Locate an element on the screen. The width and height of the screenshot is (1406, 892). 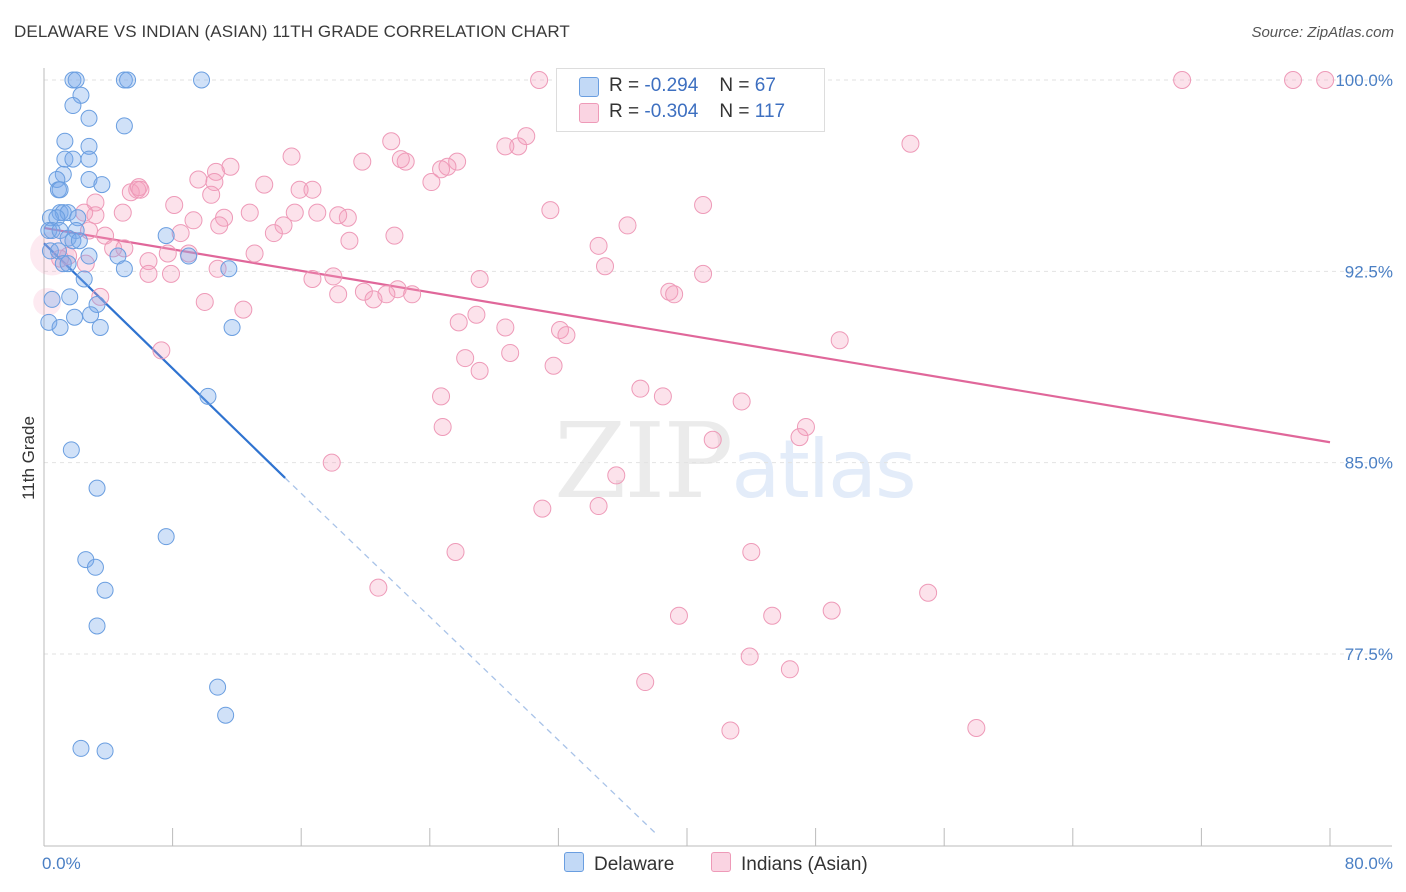
y-tick-label: 85.0% is located at coordinates (1369, 463).